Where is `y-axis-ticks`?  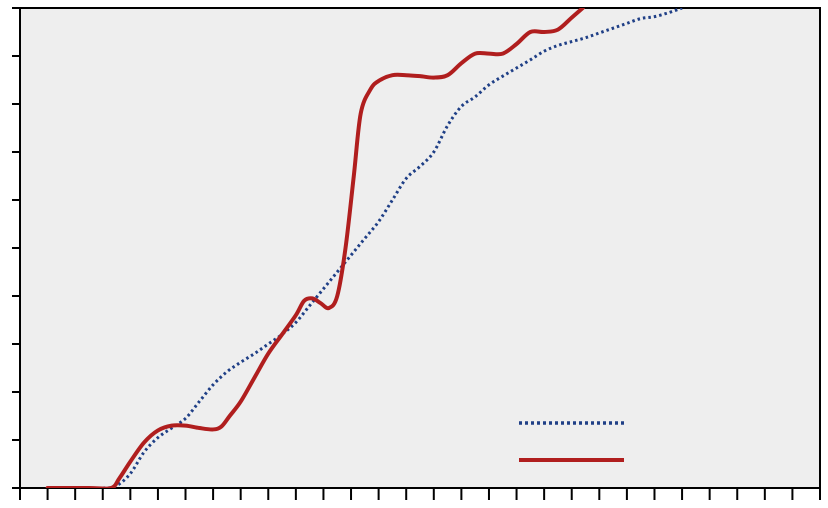 y-axis-ticks is located at coordinates (16, 248).